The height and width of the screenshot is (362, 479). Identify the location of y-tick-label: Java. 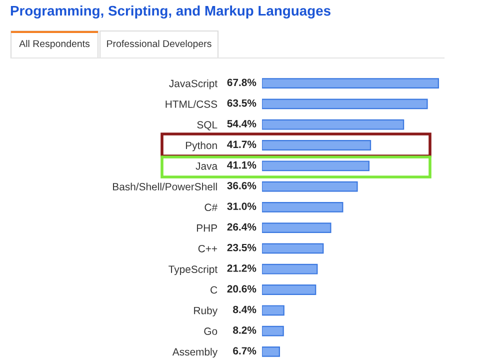
(207, 166).